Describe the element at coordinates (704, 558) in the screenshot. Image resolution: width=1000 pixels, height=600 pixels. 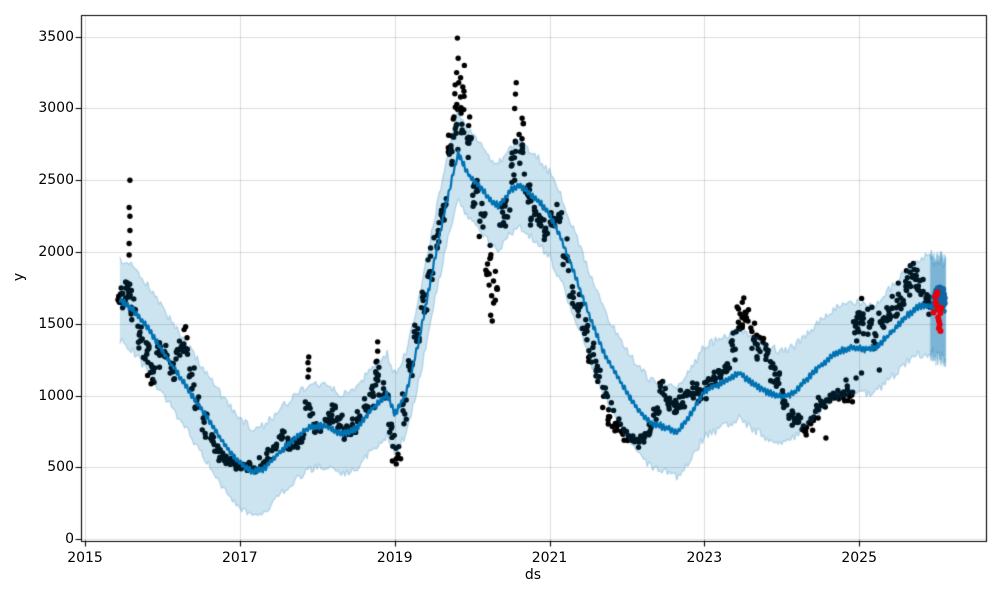
I see `x-tick-label: 2023` at that location.